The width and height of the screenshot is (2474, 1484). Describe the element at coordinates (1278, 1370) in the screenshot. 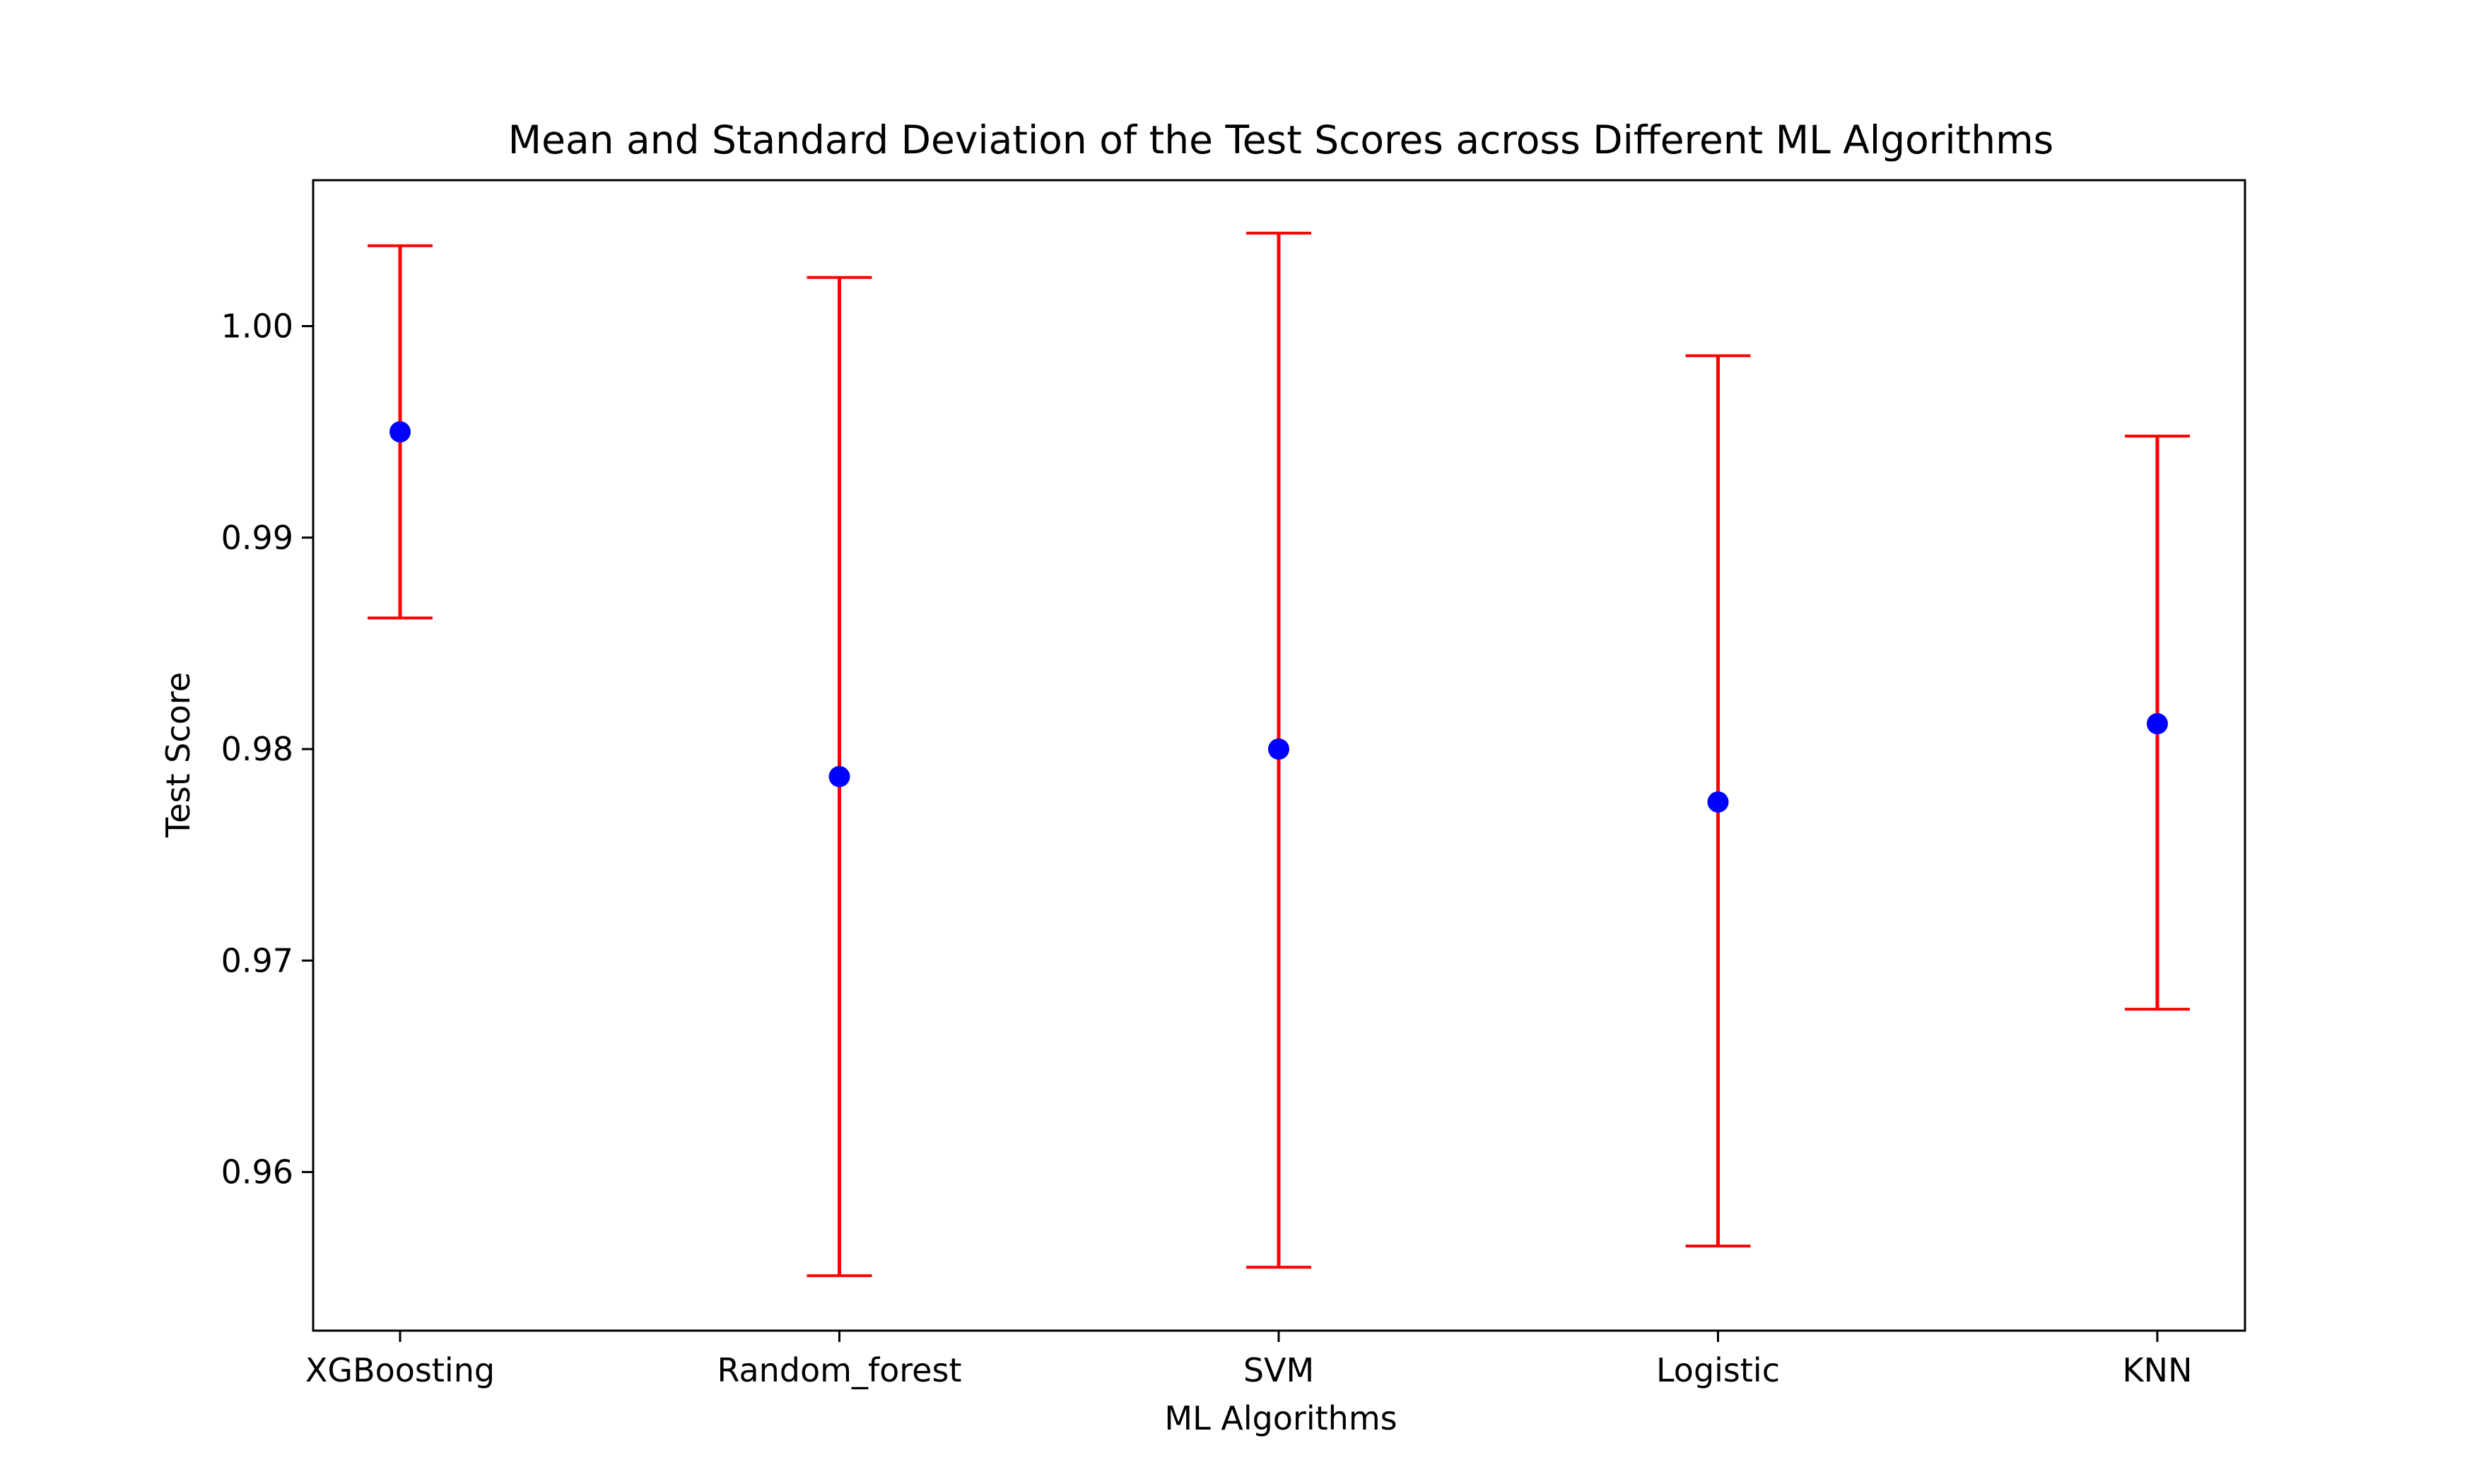

I see `x-tick-label: SVM` at that location.